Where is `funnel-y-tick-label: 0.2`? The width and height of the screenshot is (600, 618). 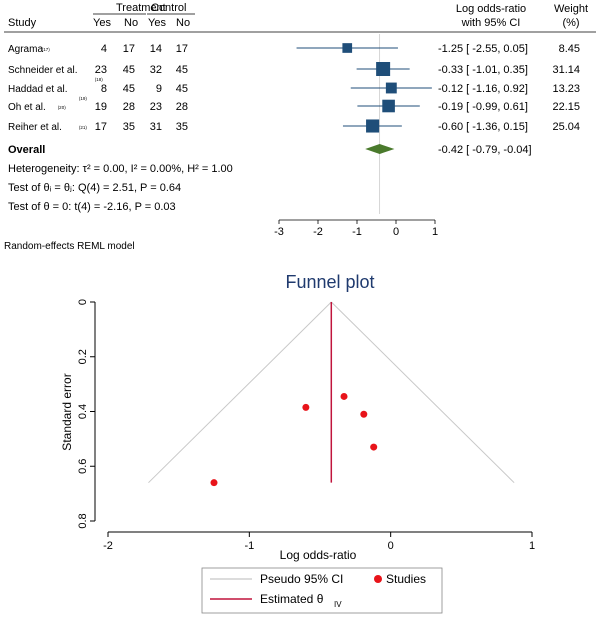 funnel-y-tick-label: 0.2 is located at coordinates (83, 356).